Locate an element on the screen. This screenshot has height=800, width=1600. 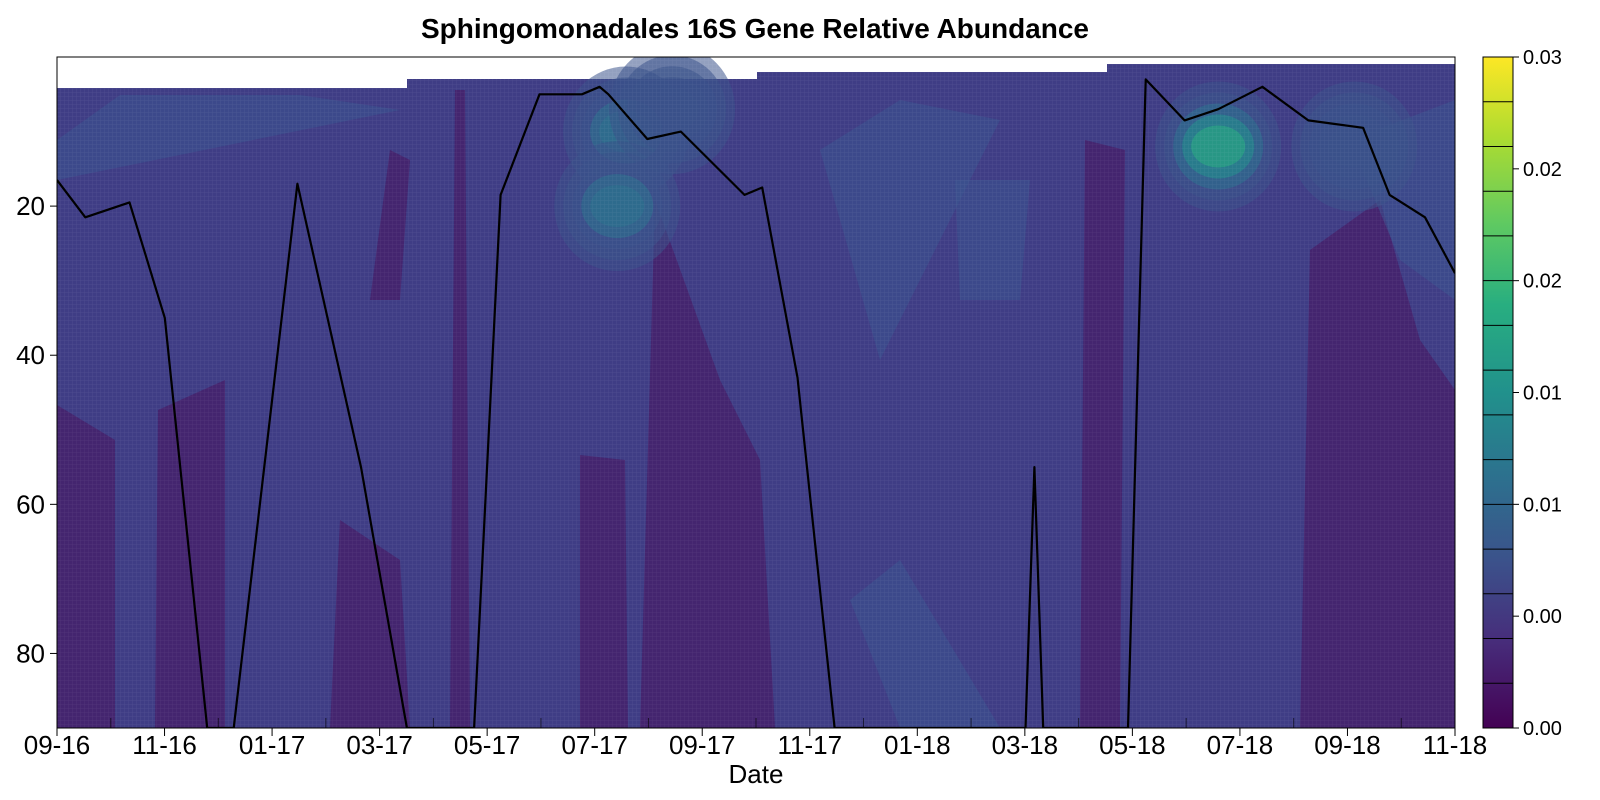
y-tick-label: 80 is located at coordinates (30, 653).